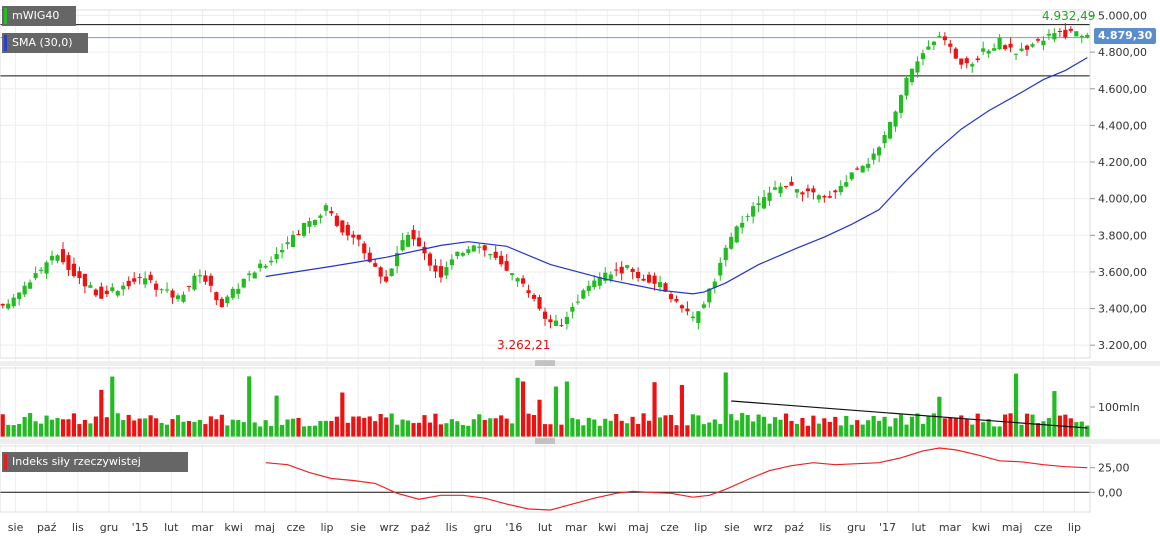 The height and width of the screenshot is (544, 1160). Describe the element at coordinates (1012, 527) in the screenshot. I see `time-tick-label: maj` at that location.